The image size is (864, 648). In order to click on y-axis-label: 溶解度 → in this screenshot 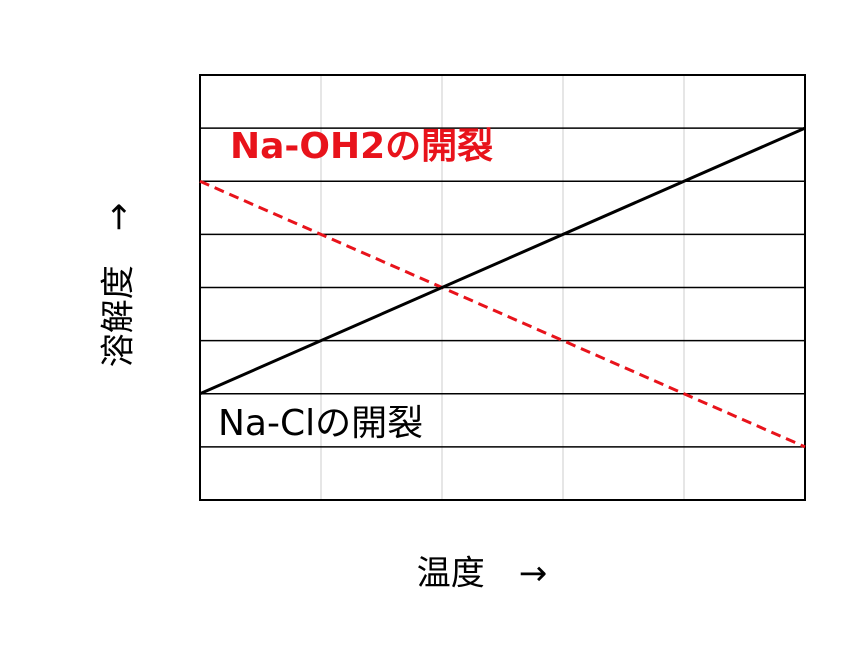, I will do `click(119, 285)`.